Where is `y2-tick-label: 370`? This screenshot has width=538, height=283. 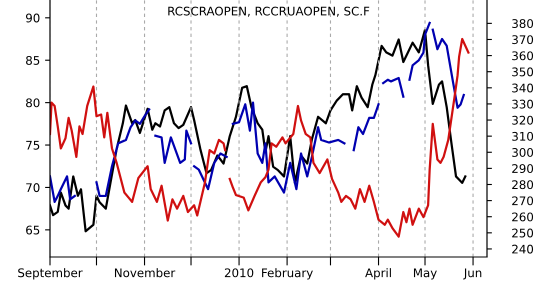
y2-tick-label: 370 is located at coordinates (523, 39).